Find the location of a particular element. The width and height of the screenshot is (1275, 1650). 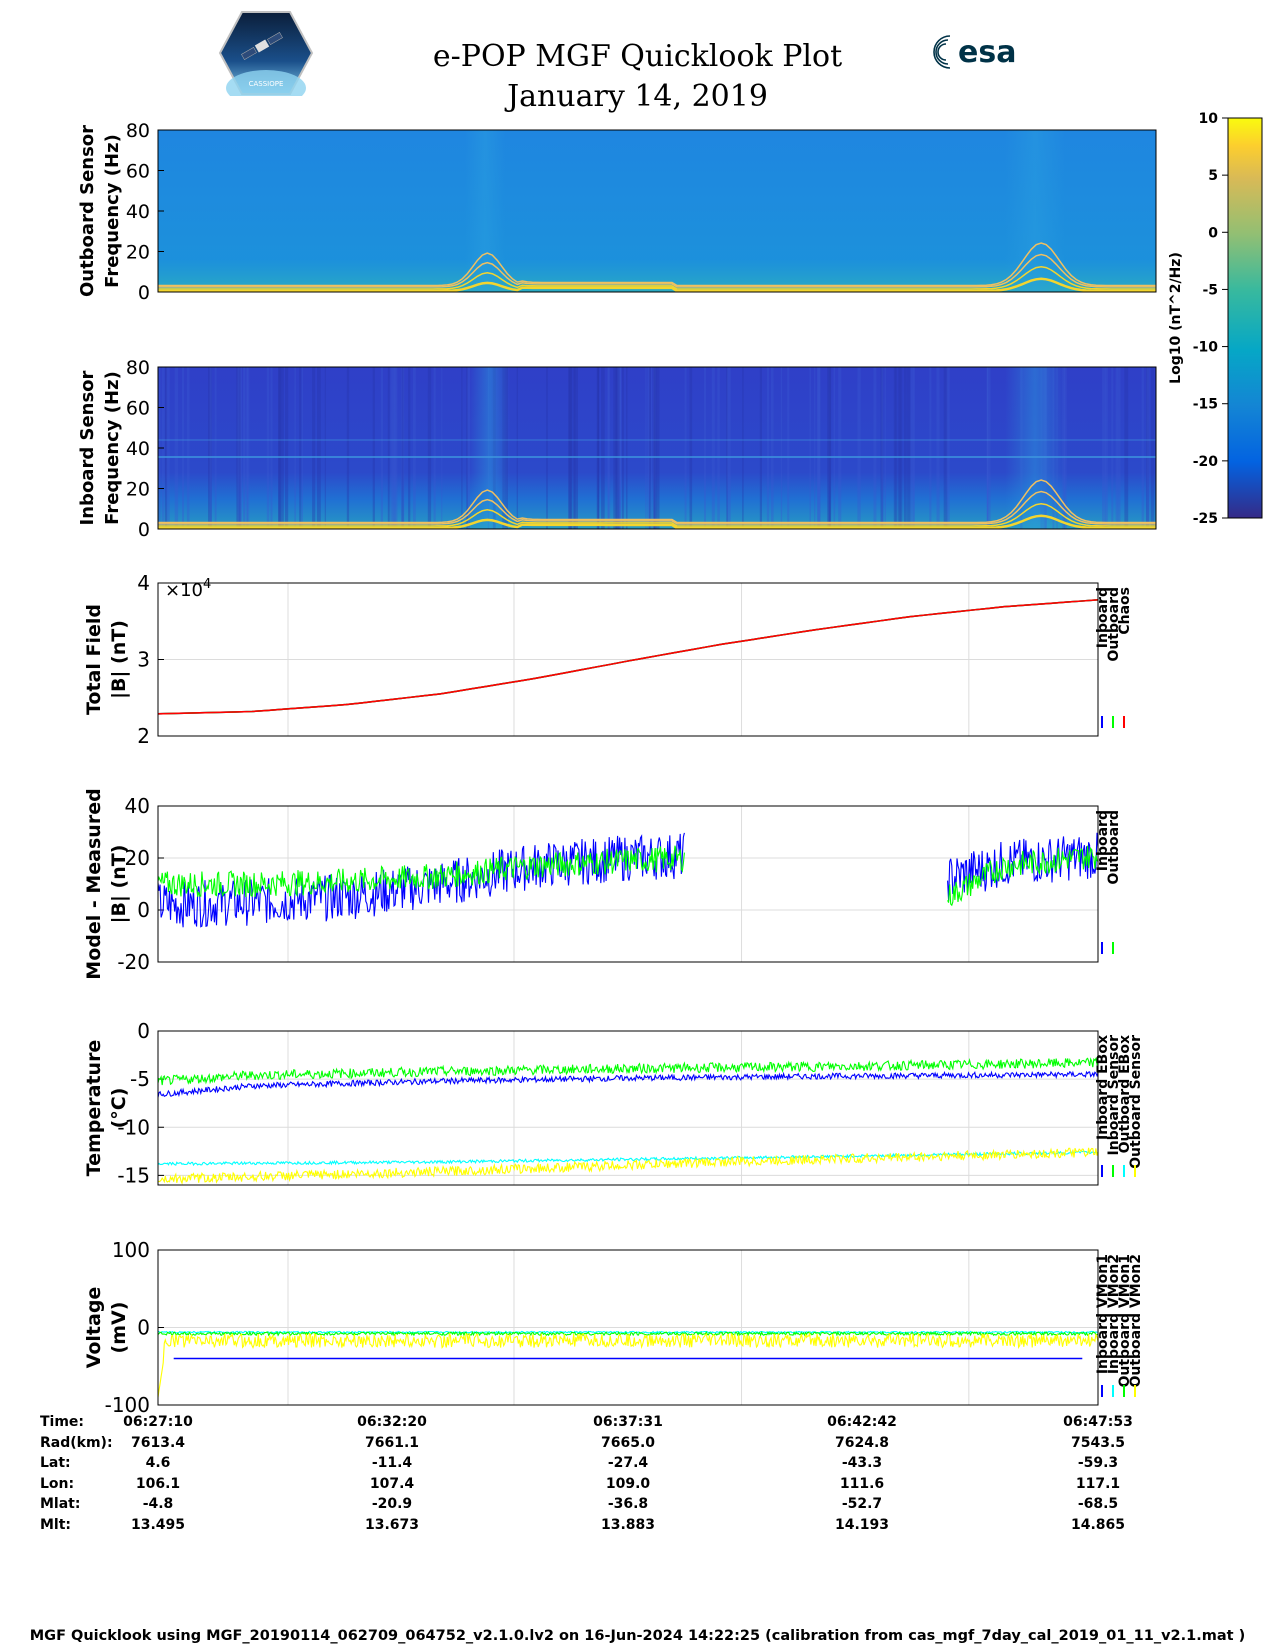

ytick-label: 20 is located at coordinates (138, 253).